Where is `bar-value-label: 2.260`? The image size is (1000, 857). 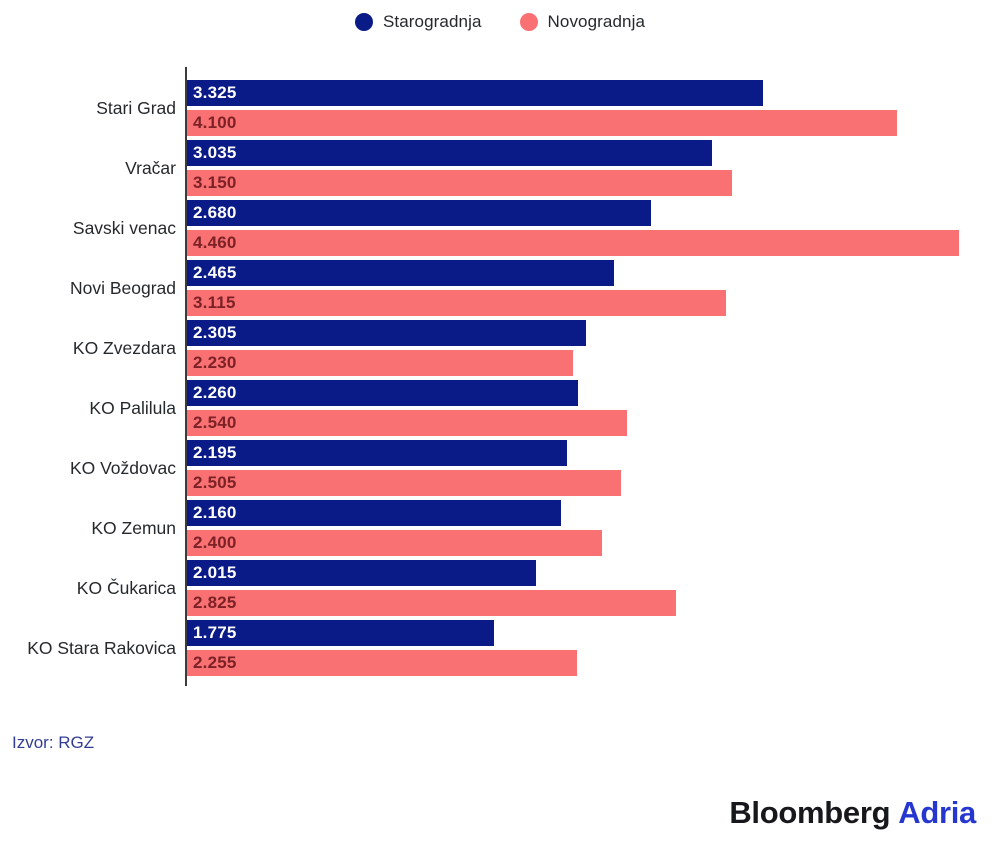
bar-value-label: 2.260 is located at coordinates (215, 392).